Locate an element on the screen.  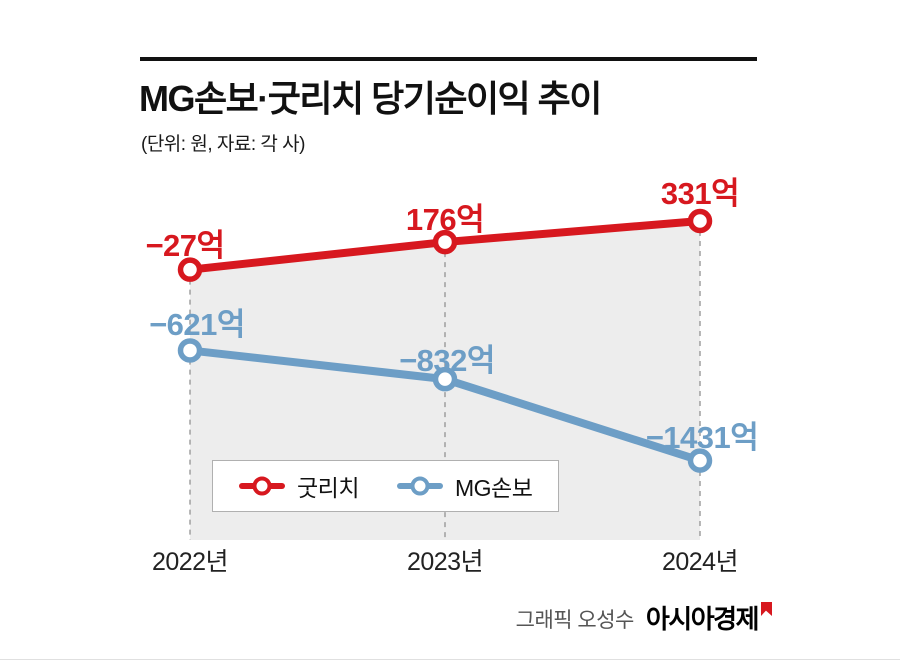
legend-item-mgsonbo: MG손보 is located at coordinates (464, 486).